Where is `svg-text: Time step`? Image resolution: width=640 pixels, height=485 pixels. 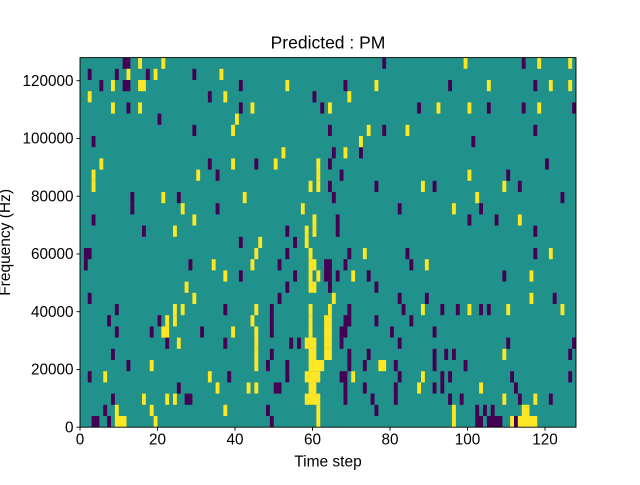
svg-text: Time step is located at coordinates (327, 462).